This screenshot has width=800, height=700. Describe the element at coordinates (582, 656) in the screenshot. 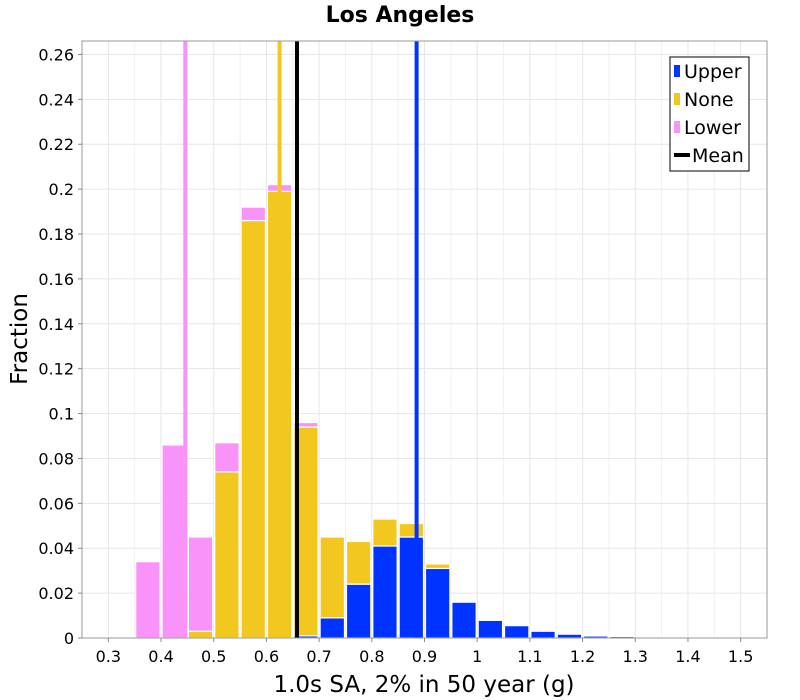

I see `x-tick-label-9: 1.2` at that location.